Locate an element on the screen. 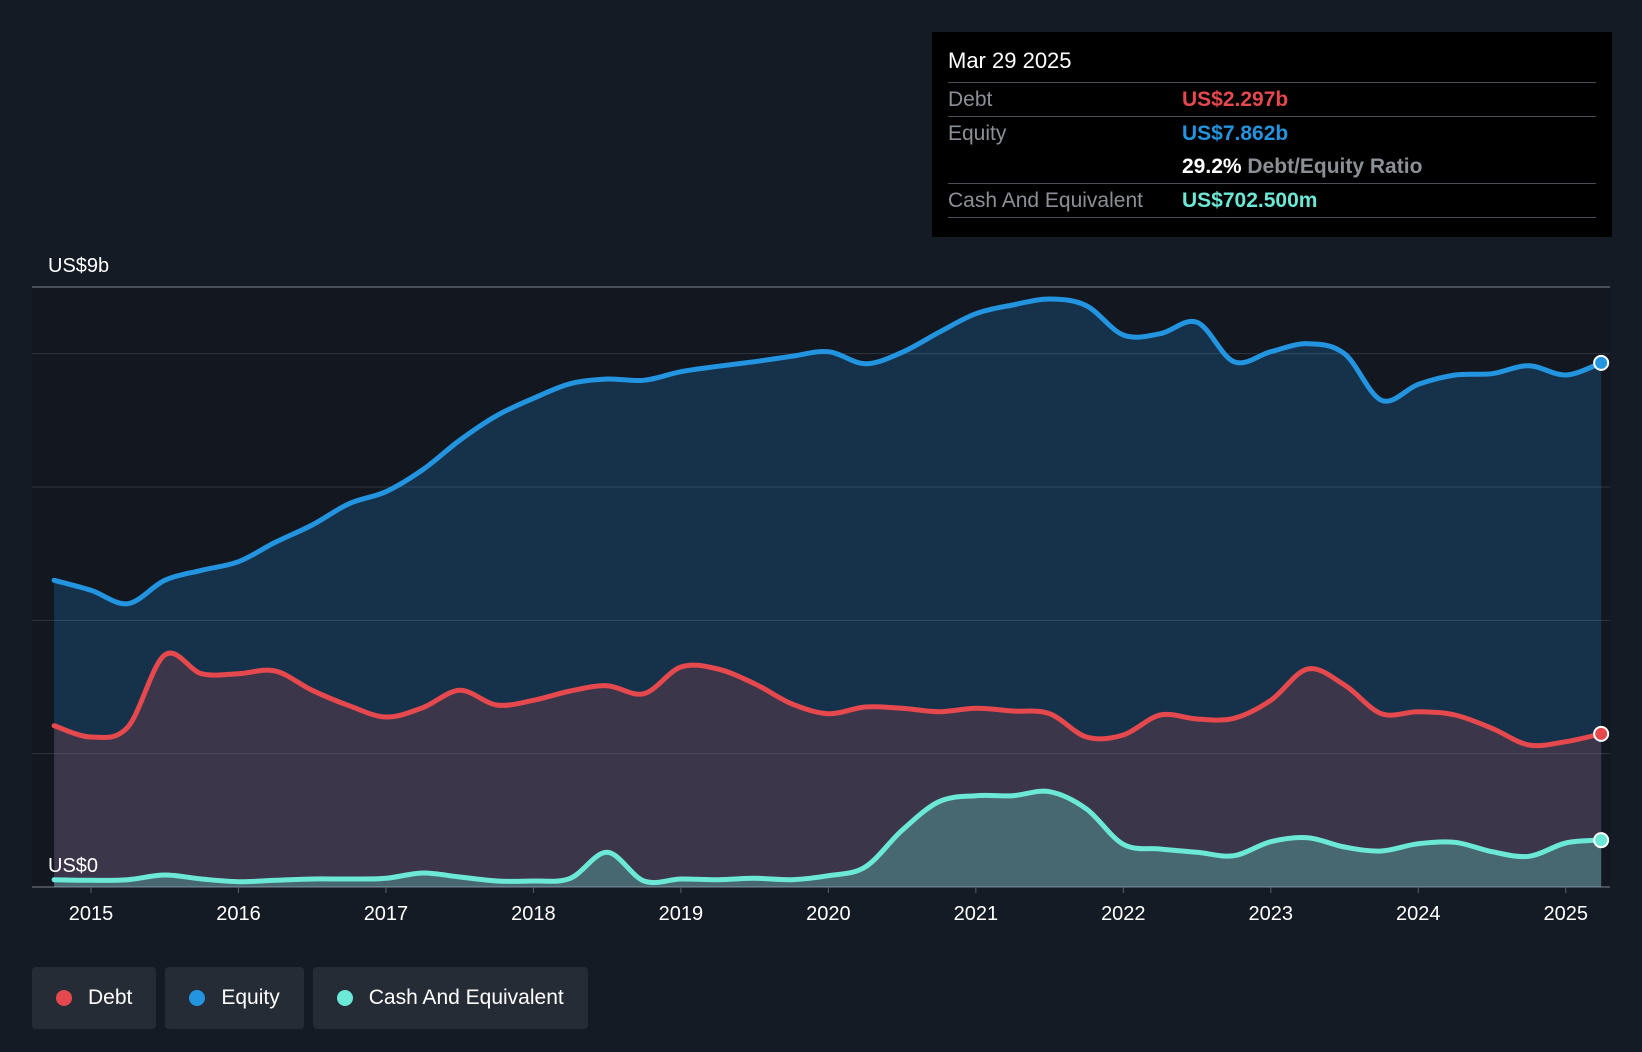 This screenshot has width=1642, height=1052. x-tick-label-2018: 2018 is located at coordinates (533, 914).